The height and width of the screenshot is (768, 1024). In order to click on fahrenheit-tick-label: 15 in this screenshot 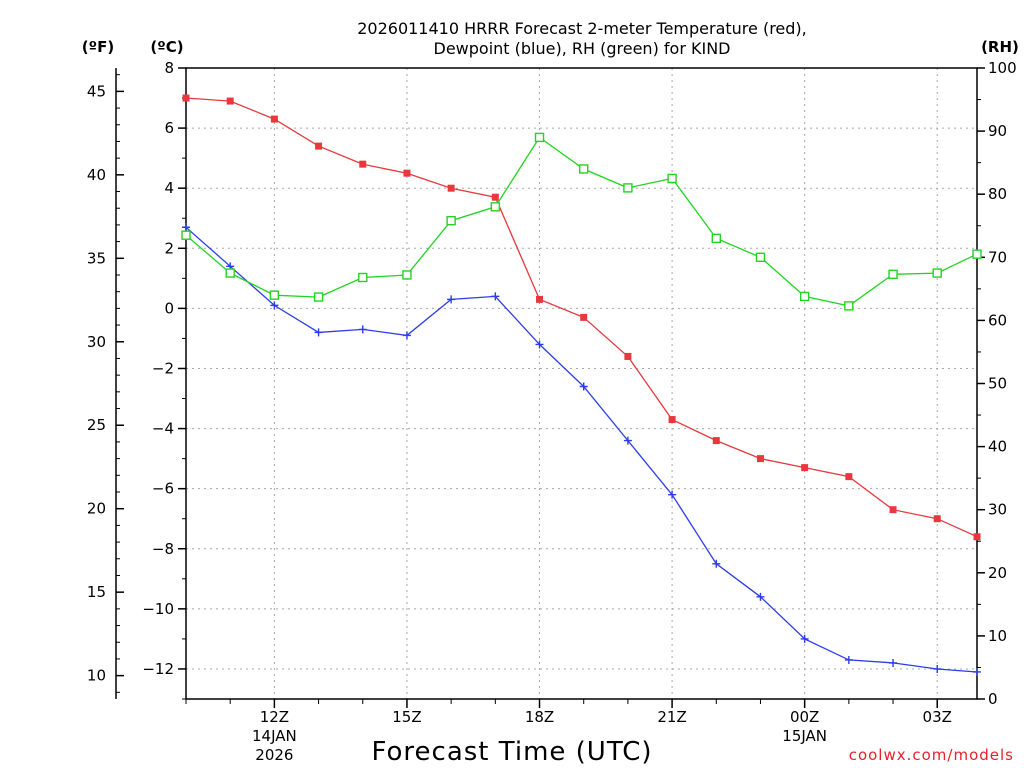, I will do `click(96, 592)`.